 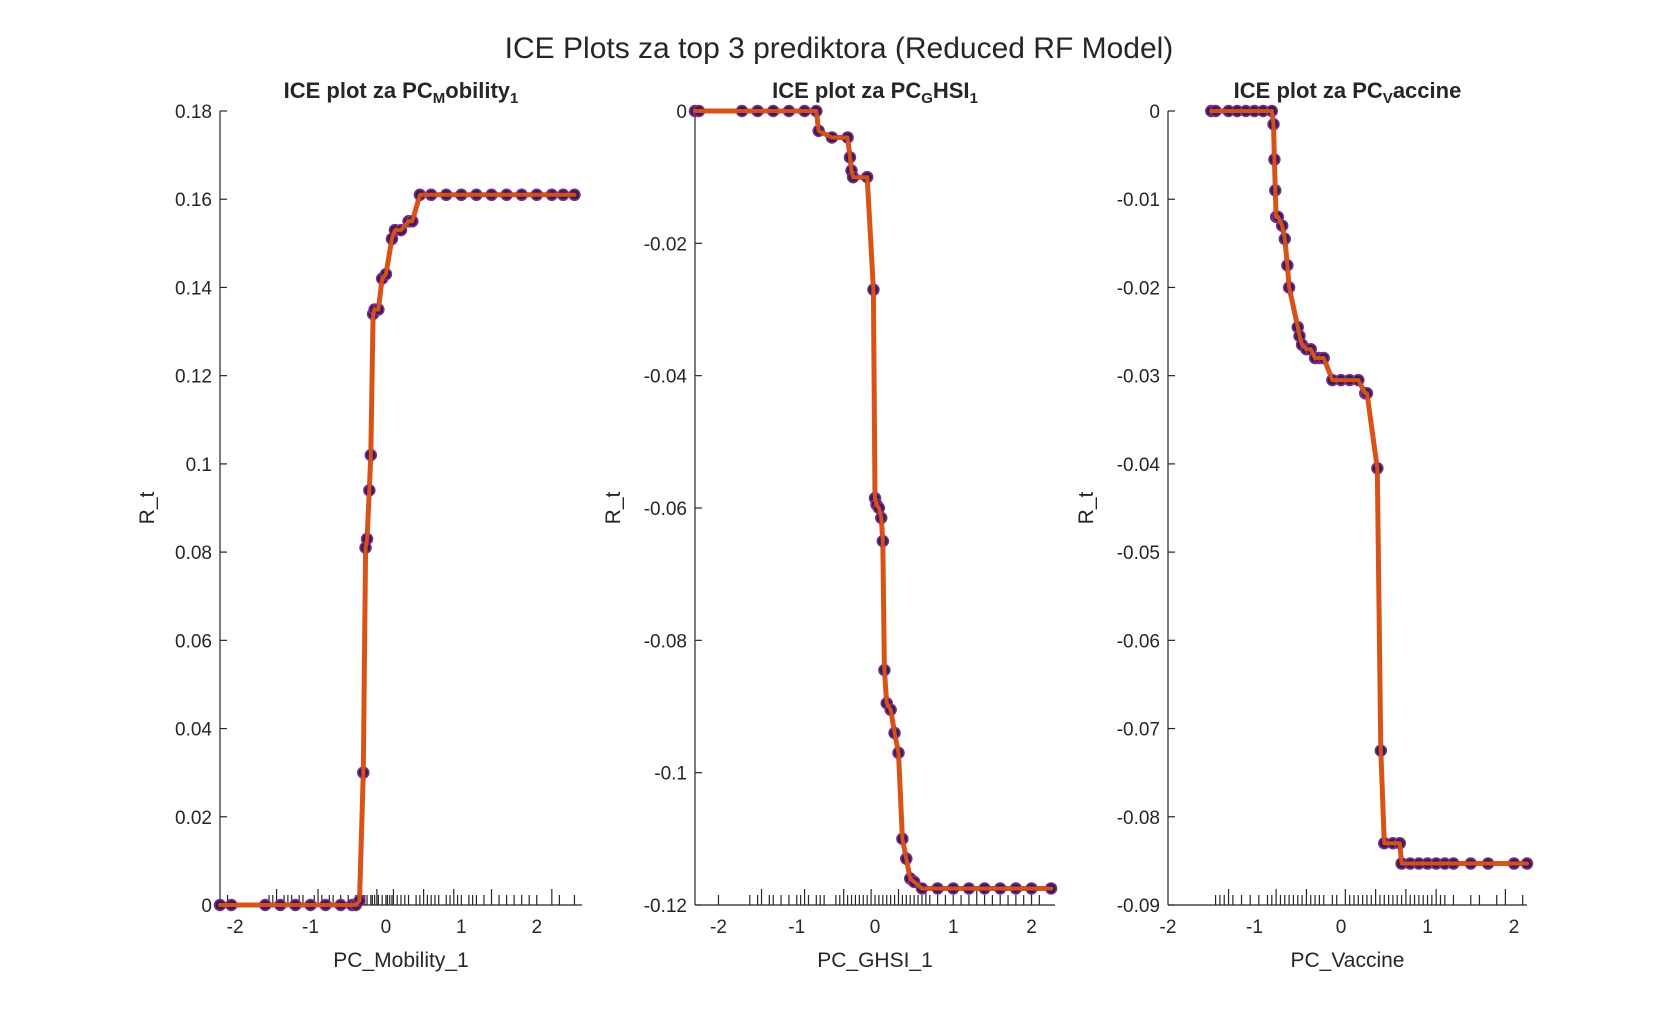 I want to click on title-subscript: G, so click(x=927, y=98).